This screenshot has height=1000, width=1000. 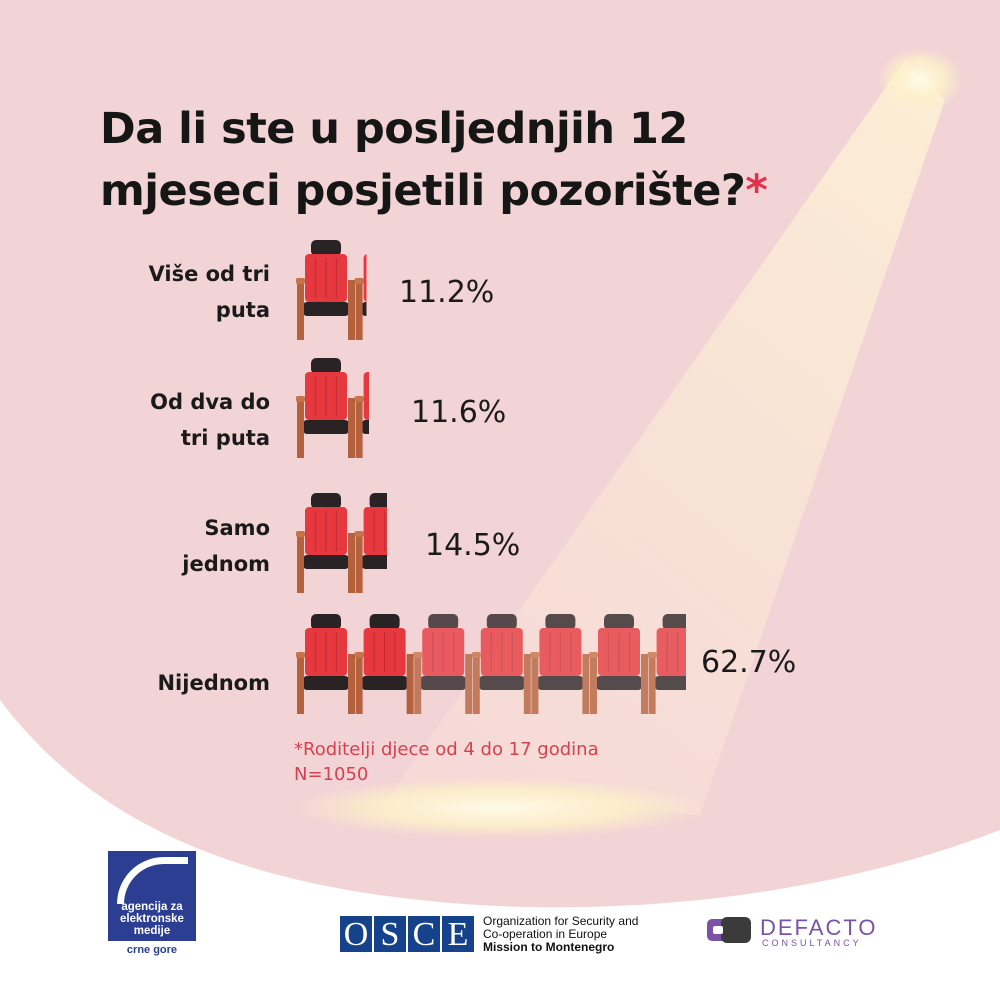 I want to click on osce-letter: E, so click(x=458, y=934).